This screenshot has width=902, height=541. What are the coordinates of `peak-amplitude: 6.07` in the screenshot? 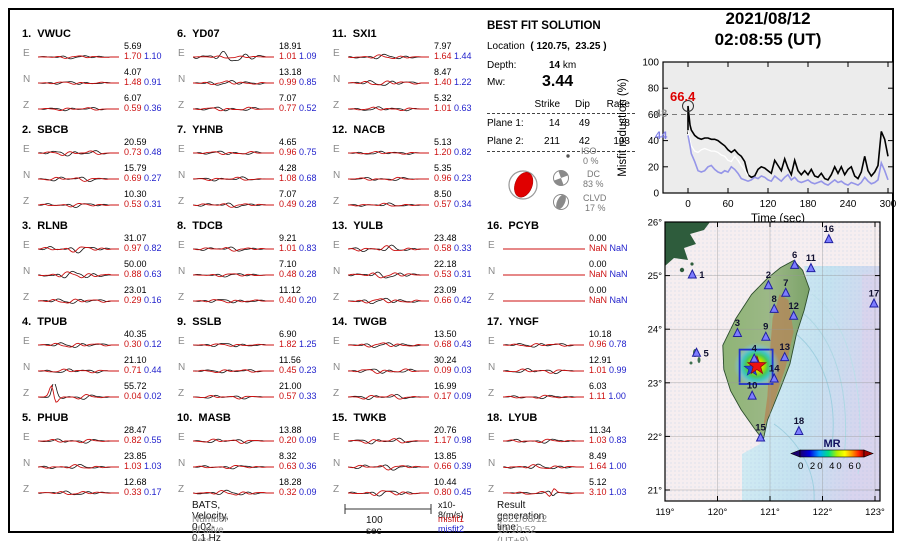 It's located at (133, 98).